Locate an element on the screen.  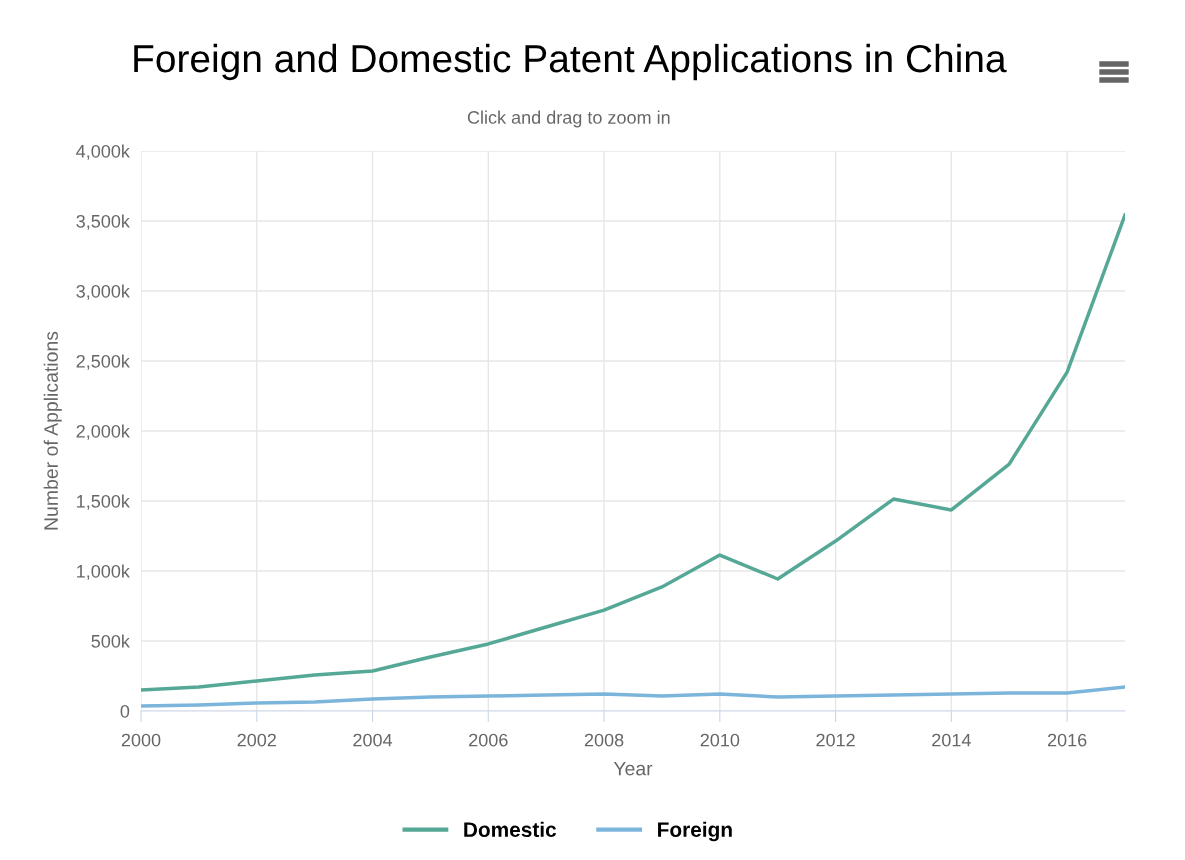
x-tick-label: 2006 is located at coordinates (488, 740).